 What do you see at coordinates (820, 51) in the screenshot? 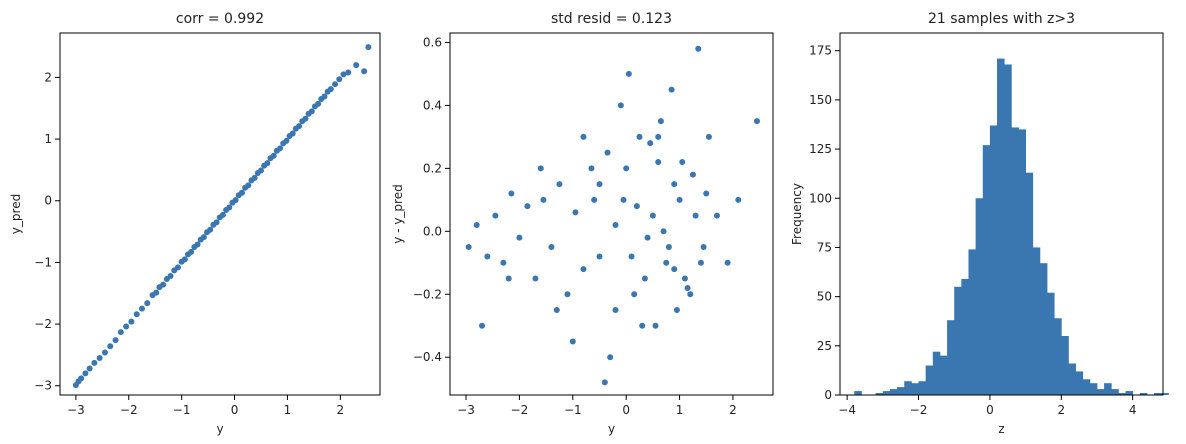
I see `y-tick-label: 175` at bounding box center [820, 51].